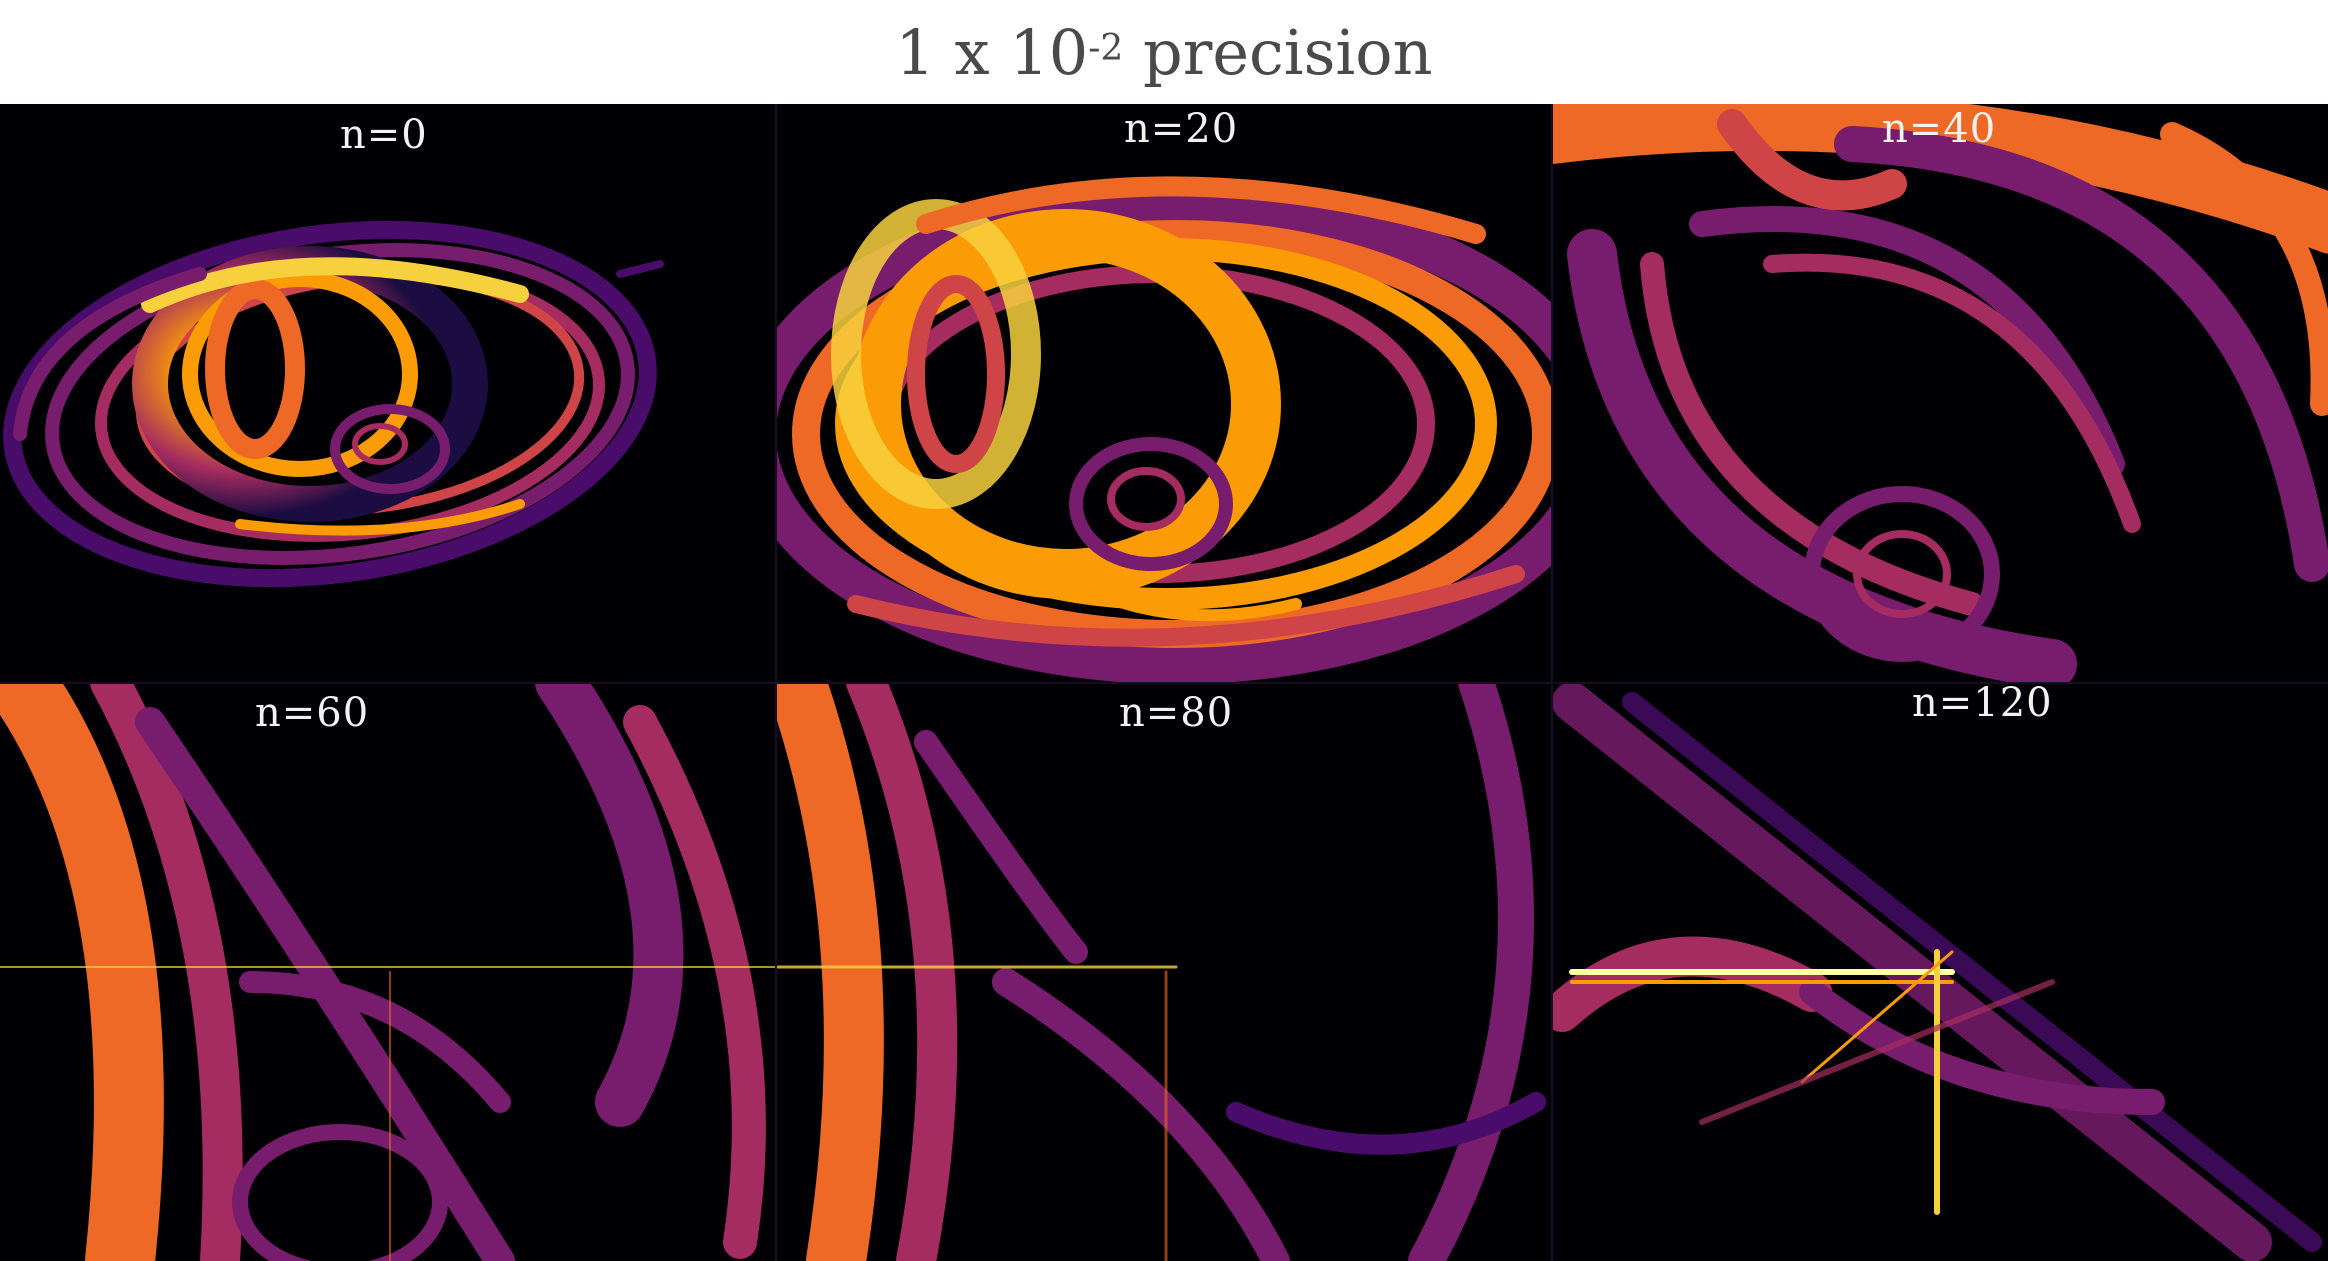  What do you see at coordinates (312, 713) in the screenshot?
I see `panel-label: n=60` at bounding box center [312, 713].